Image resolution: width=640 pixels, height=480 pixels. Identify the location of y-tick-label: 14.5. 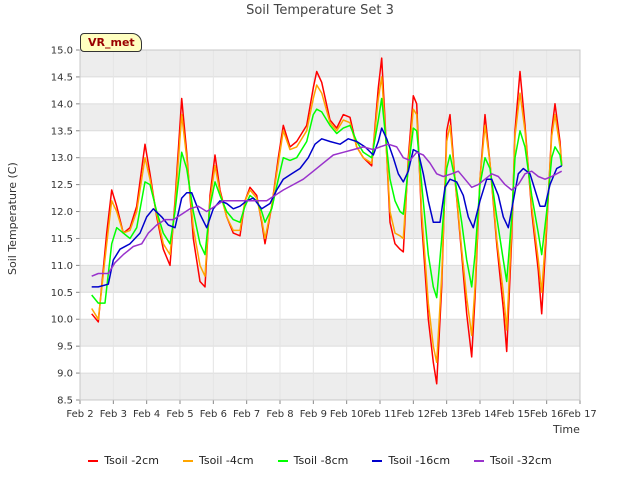
(62, 77).